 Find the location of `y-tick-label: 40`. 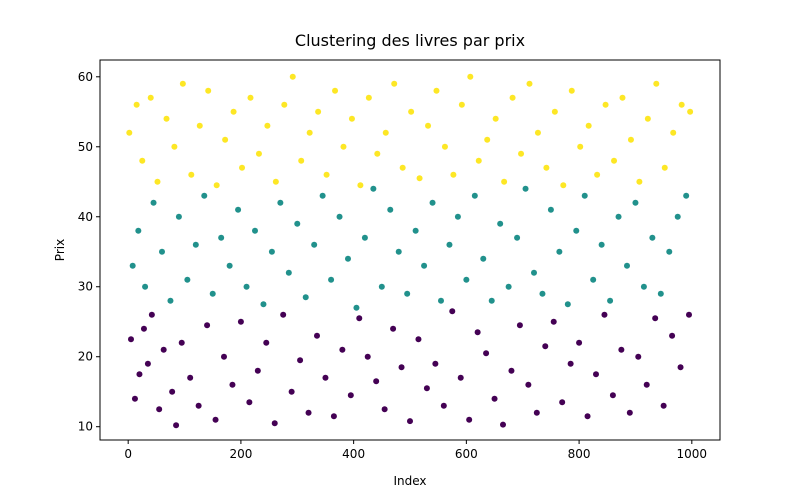

y-tick-label: 40 is located at coordinates (85, 217).